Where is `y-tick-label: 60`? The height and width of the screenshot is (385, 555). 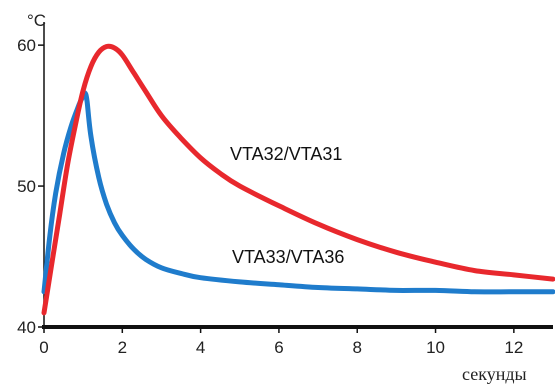
y-tick-label: 60 is located at coordinates (26, 45).